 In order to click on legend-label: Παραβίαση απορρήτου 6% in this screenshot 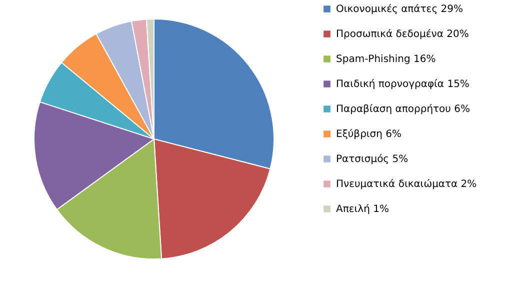, I will do `click(403, 109)`.